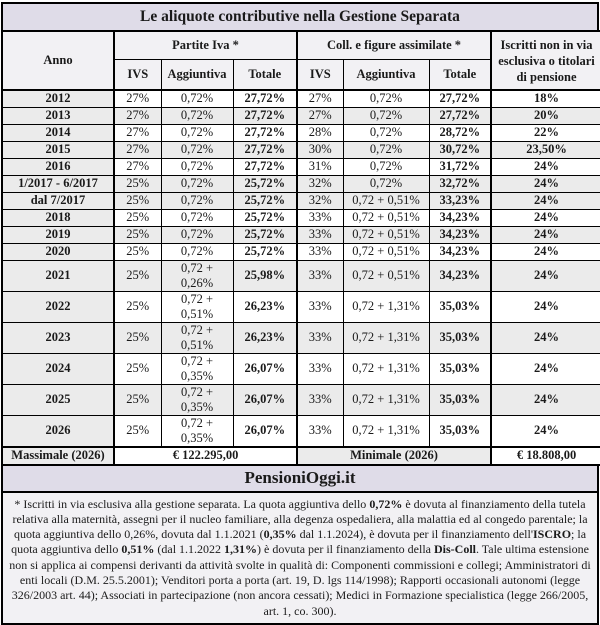 Image resolution: width=600 pixels, height=625 pixels. Describe the element at coordinates (58, 275) in the screenshot. I see `year-cell: 2021` at that location.